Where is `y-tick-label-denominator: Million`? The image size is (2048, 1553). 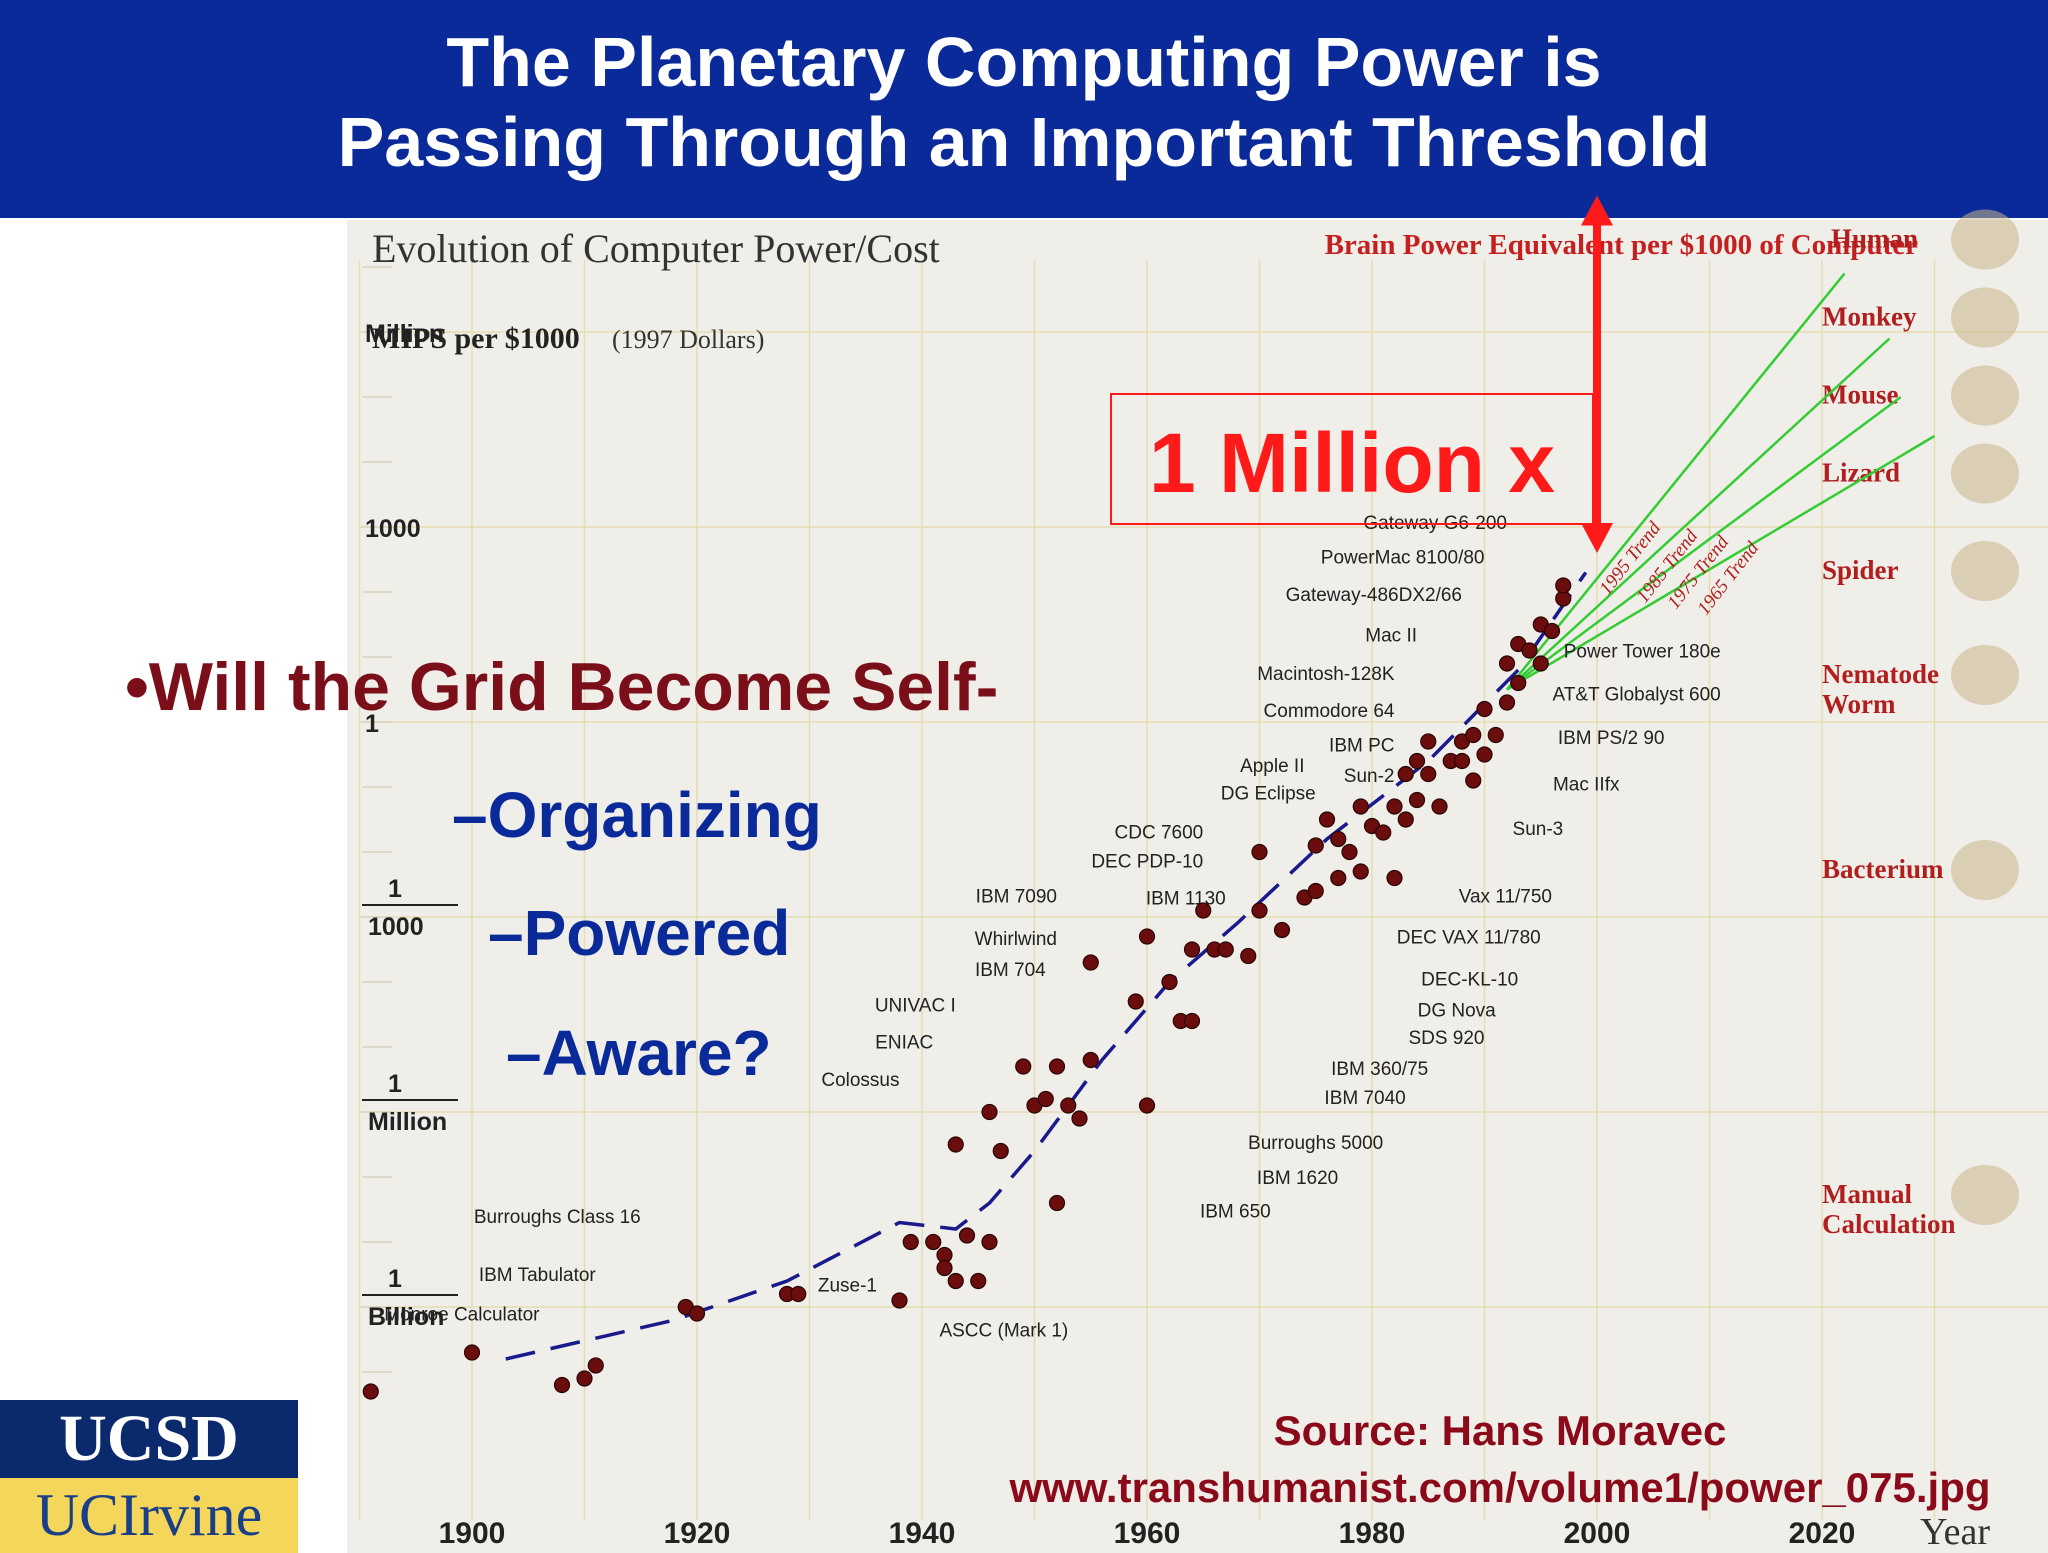
y-tick-label-denominator: Million is located at coordinates (407, 1122).